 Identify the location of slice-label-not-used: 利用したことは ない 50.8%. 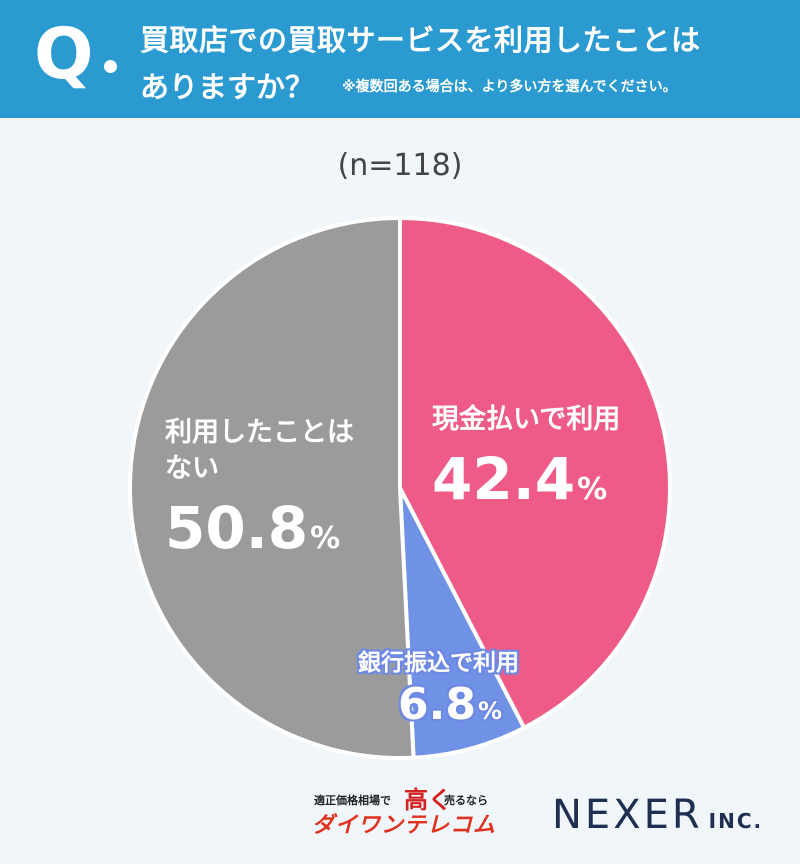
(280, 487).